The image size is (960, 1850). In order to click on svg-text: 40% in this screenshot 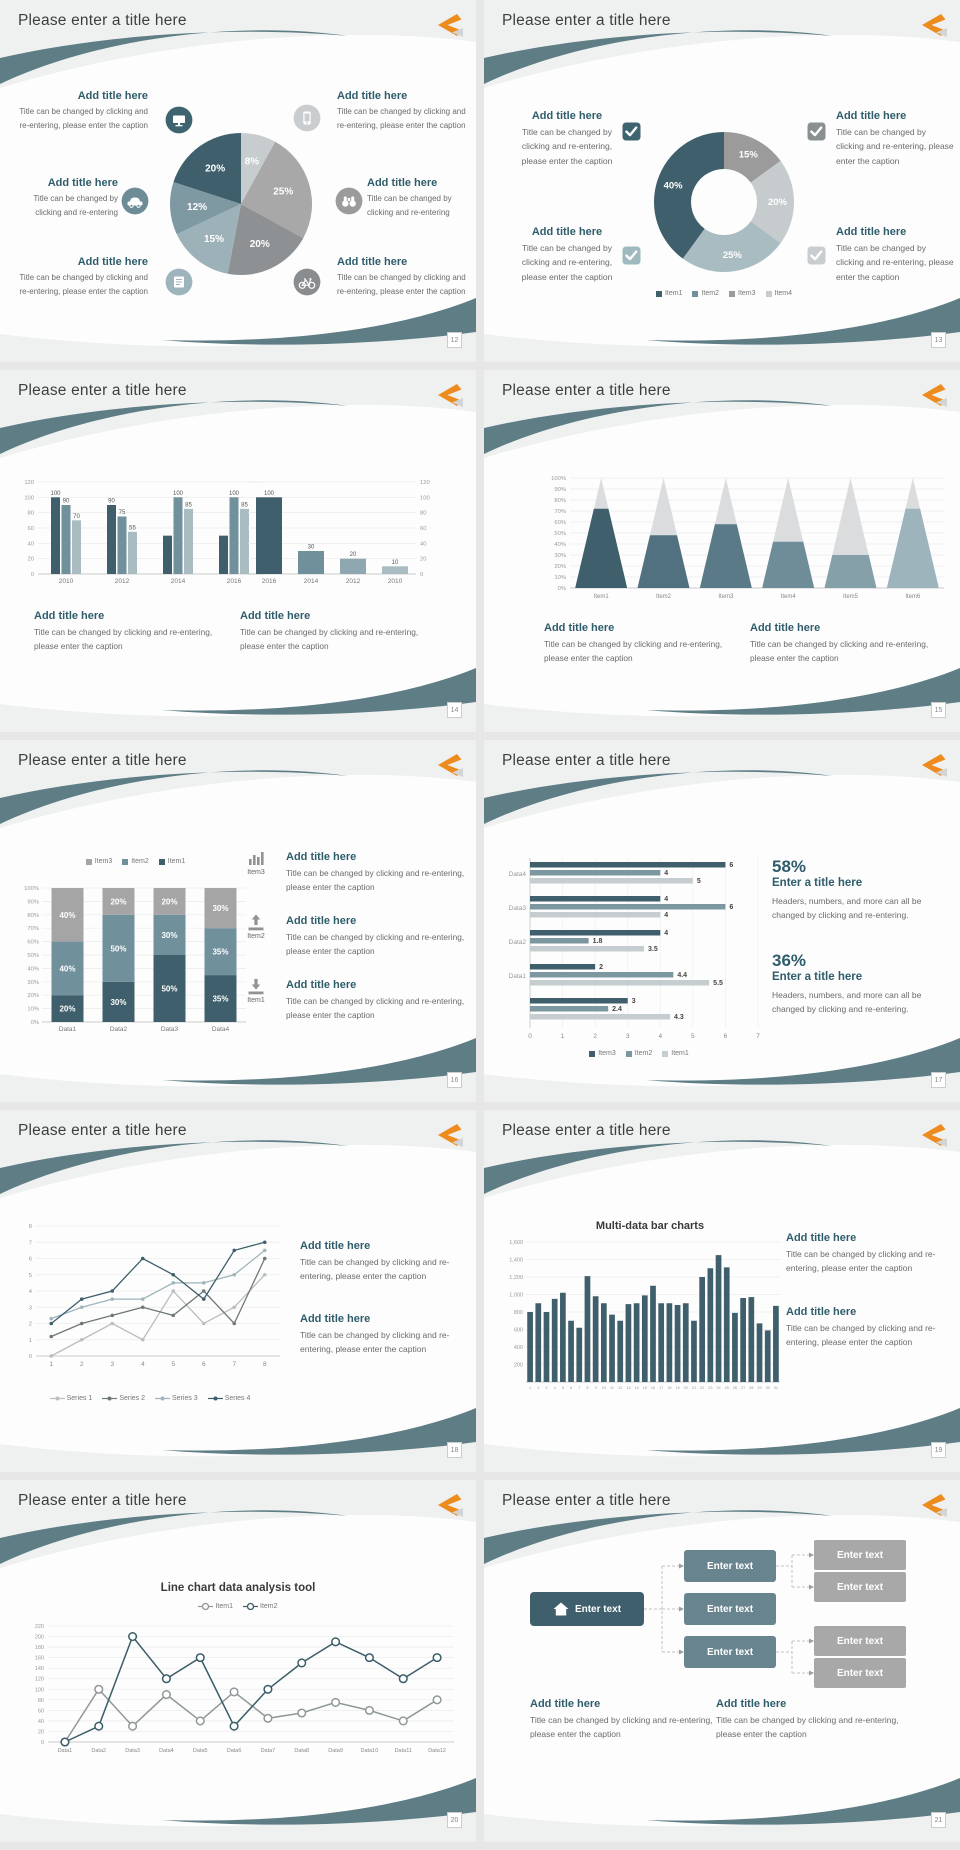, I will do `click(67, 915)`.